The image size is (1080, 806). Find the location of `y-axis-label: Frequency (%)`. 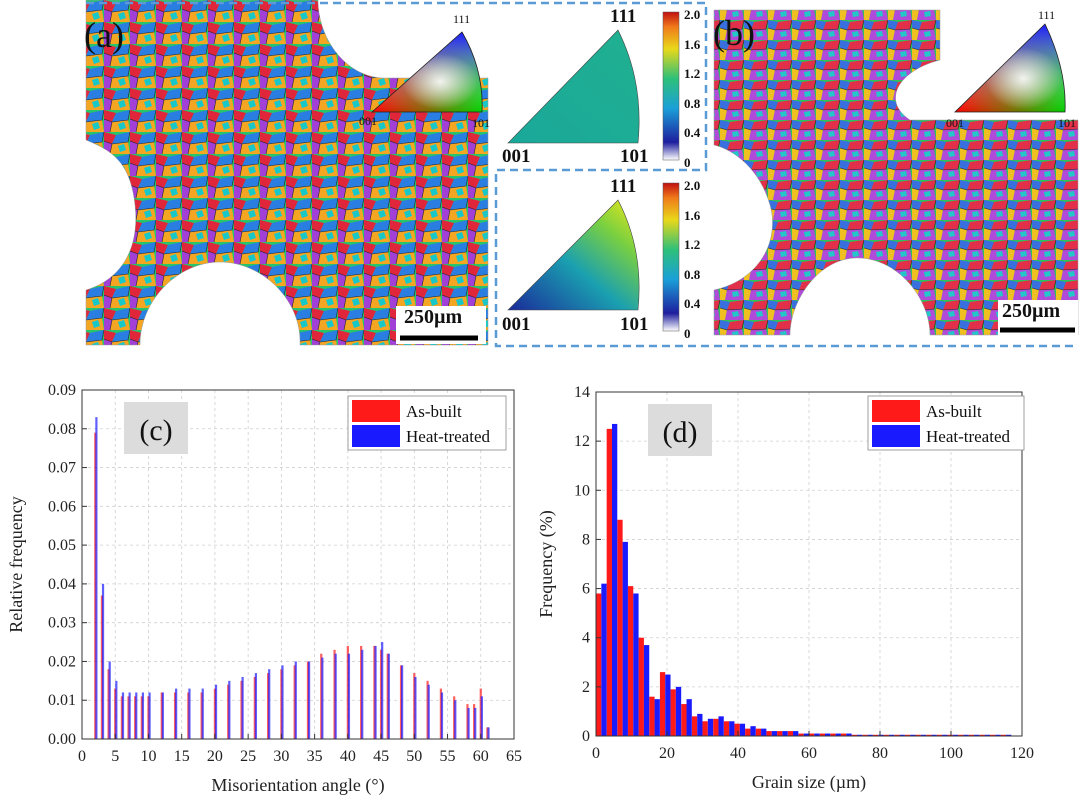

y-axis-label: Frequency (%) is located at coordinates (546, 563).